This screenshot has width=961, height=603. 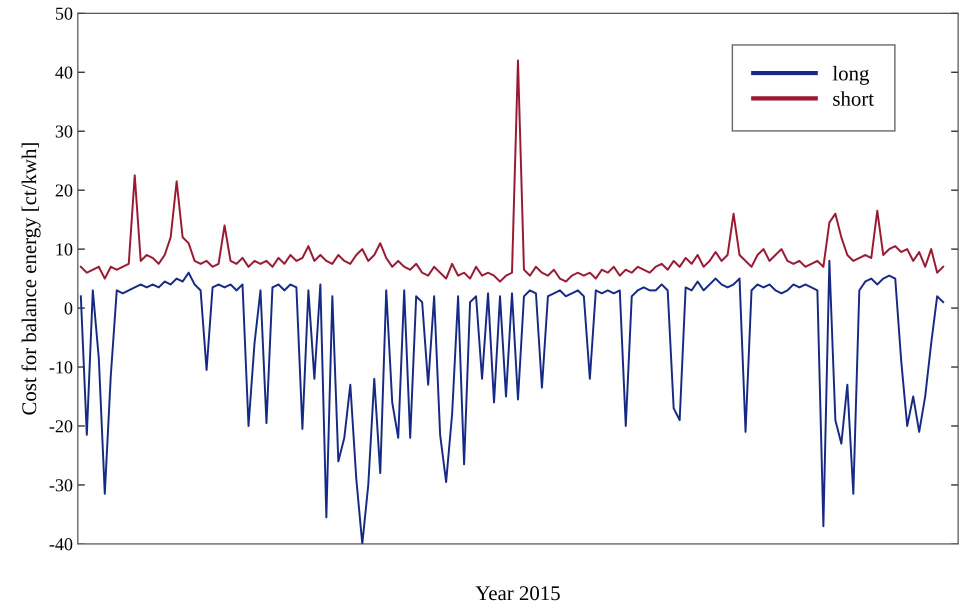 What do you see at coordinates (68, 308) in the screenshot?
I see `y-tick-label: 0` at bounding box center [68, 308].